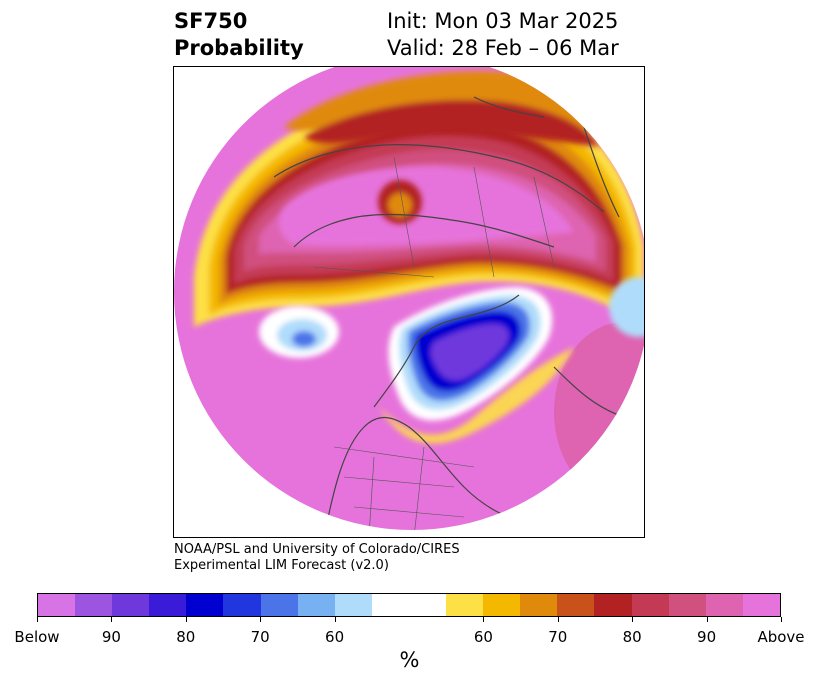 This screenshot has height=686, width=819. Describe the element at coordinates (476, 395) in the screenshot. I see `transition-band` at that location.